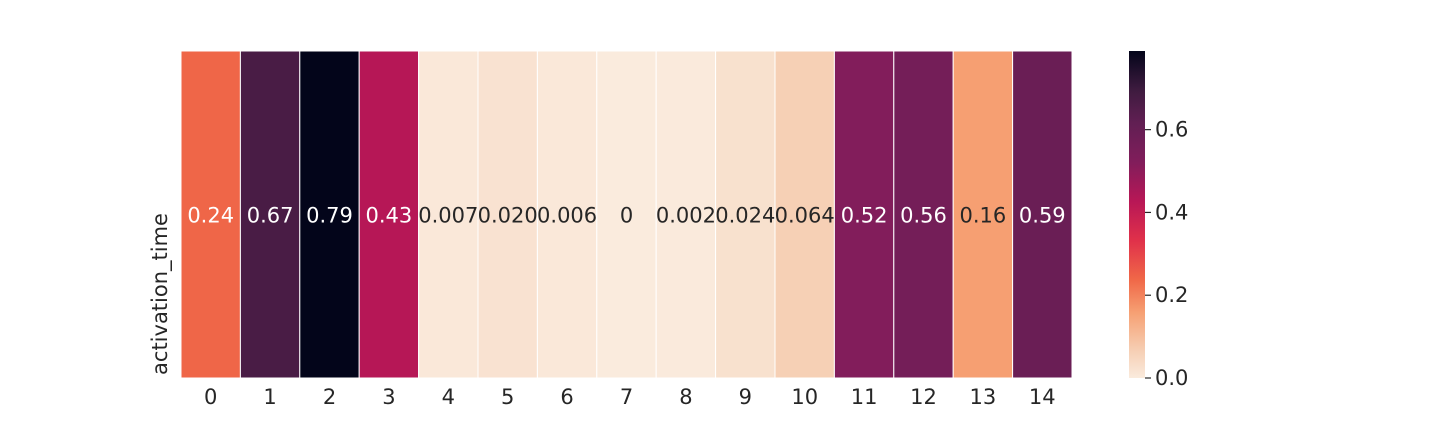 The image size is (1440, 432). I want to click on cell-annotation: 0.59, so click(1042, 216).